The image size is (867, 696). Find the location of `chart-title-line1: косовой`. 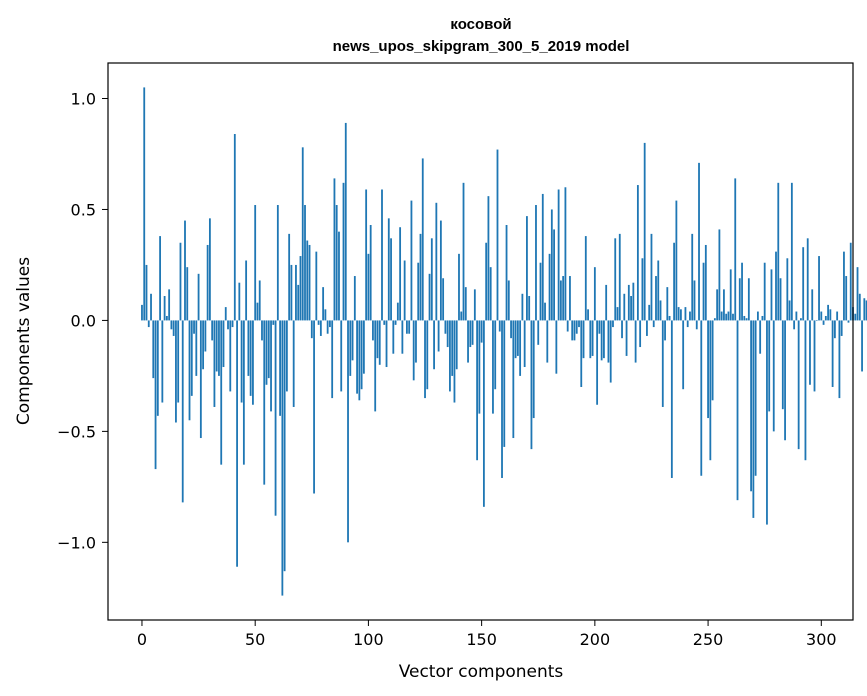

chart-title-line1: косовой is located at coordinates (480, 24).